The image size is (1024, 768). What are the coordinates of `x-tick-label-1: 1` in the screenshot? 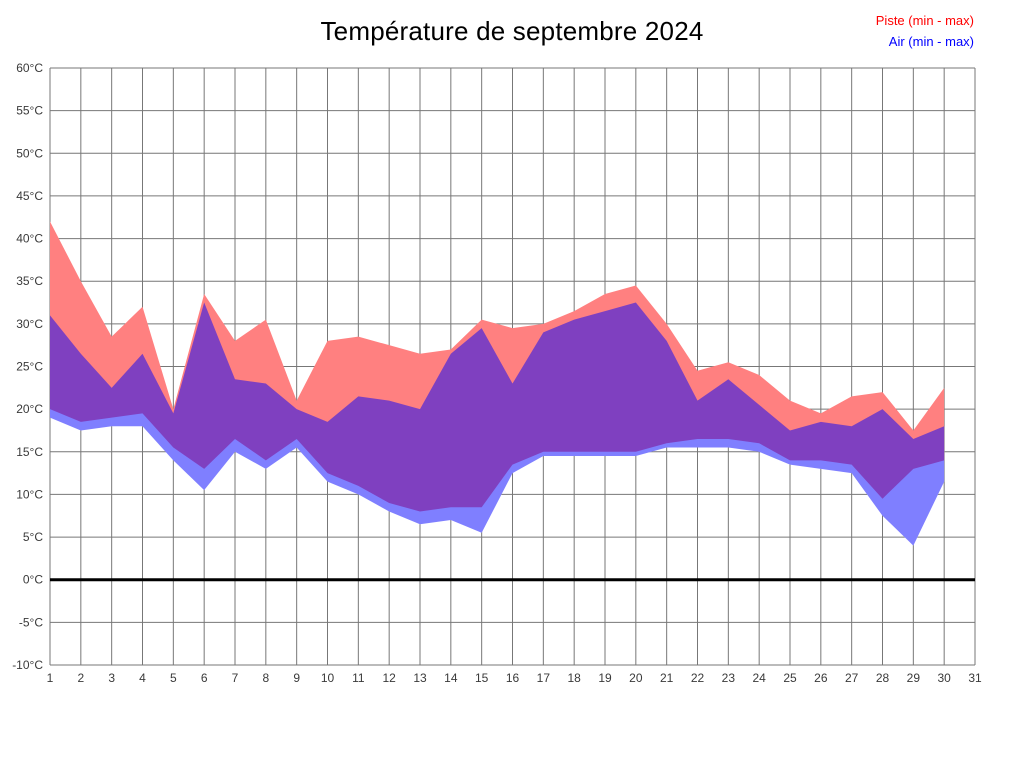 It's located at (50, 678).